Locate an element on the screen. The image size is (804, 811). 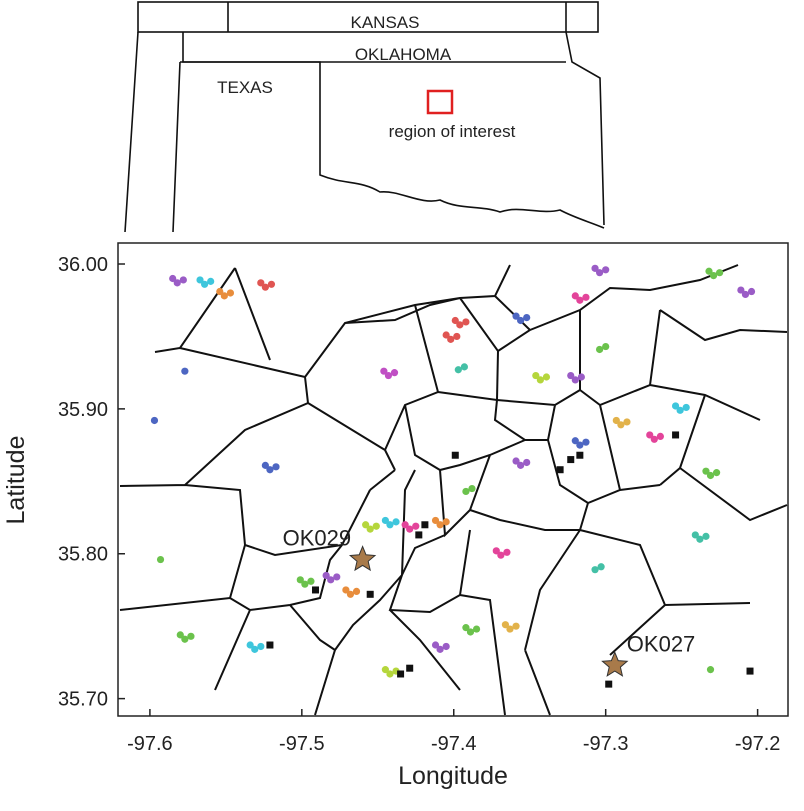
y-tick-label: 35.80 is located at coordinates (83, 555).